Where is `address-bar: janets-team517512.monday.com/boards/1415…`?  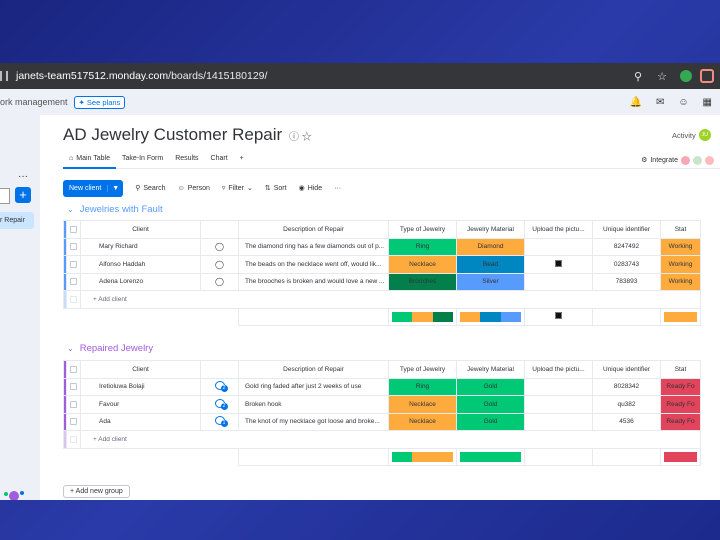 address-bar: janets-team517512.monday.com/boards/1415… is located at coordinates (360, 76).